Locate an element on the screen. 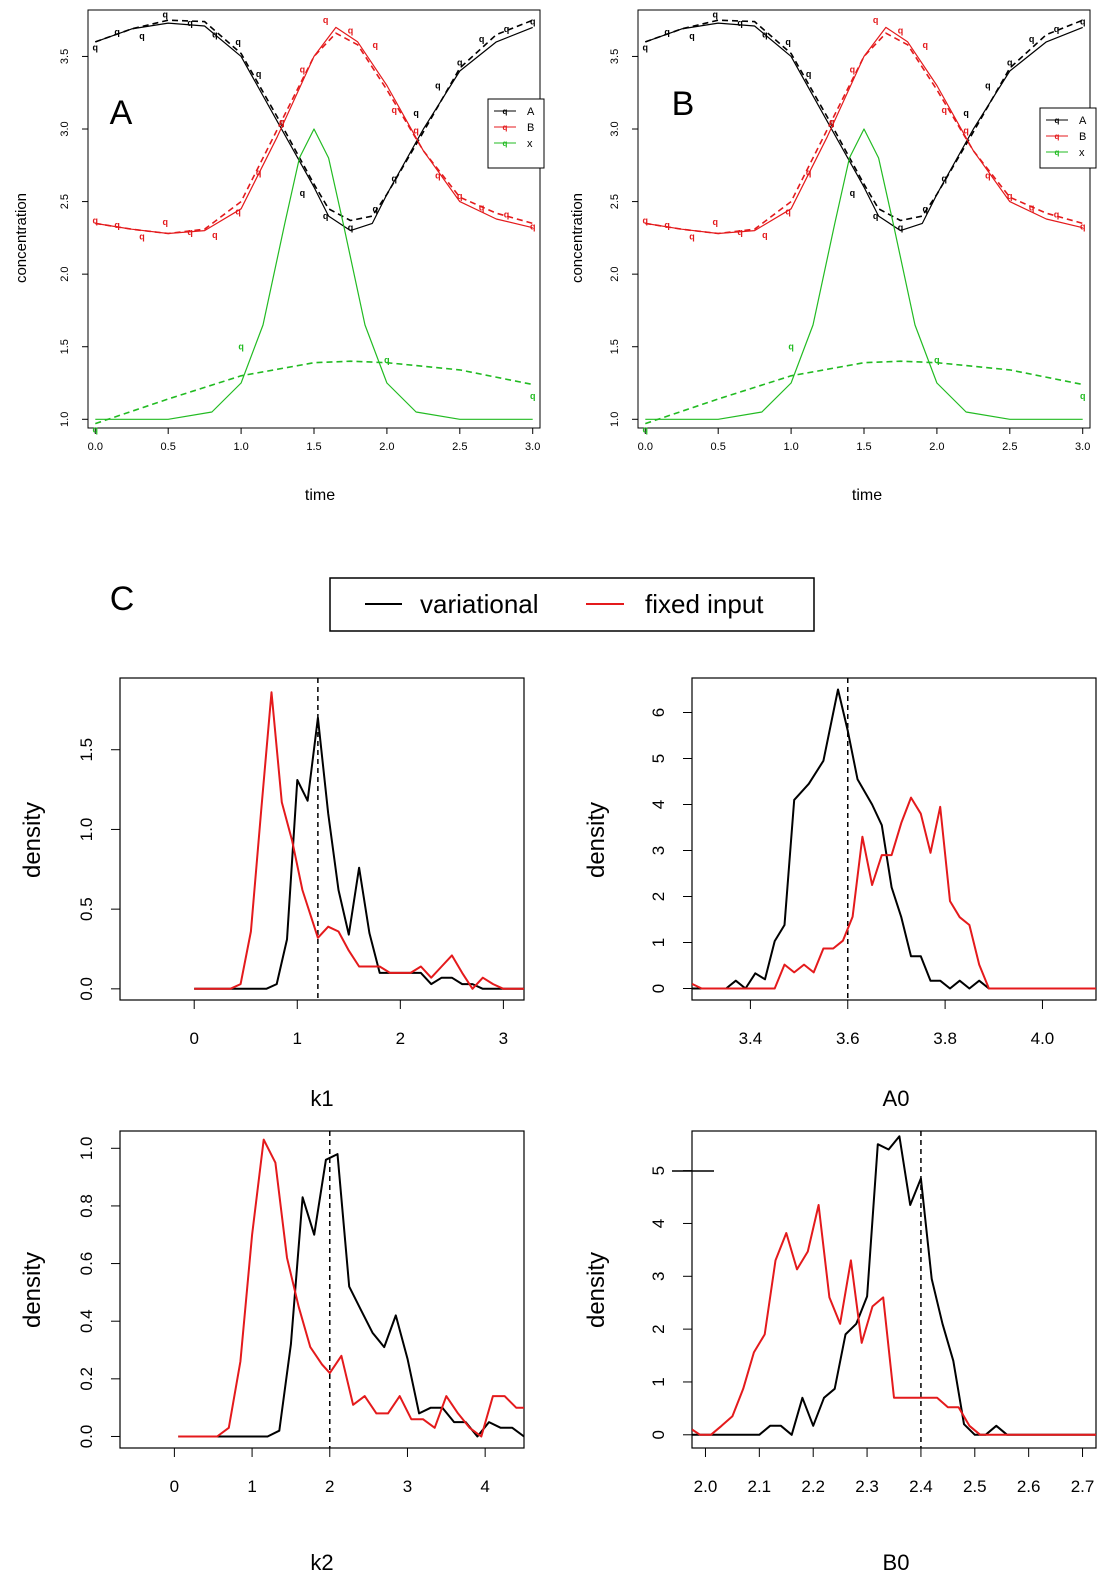 This screenshot has height=1580, width=1104. panel-a-ytick-label: 3.0 is located at coordinates (65, 128).